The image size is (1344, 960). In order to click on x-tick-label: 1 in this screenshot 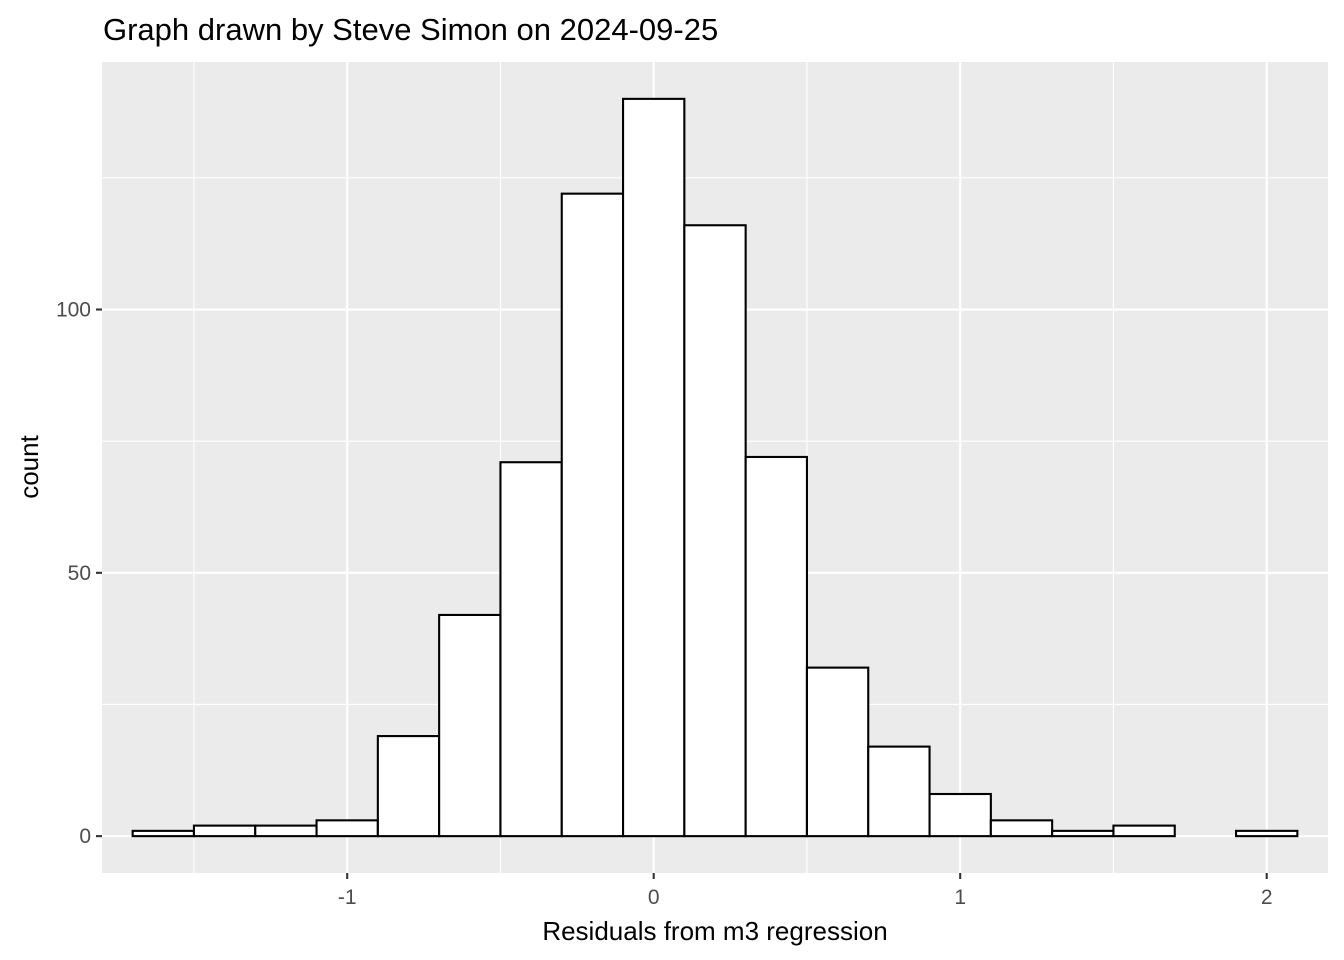, I will do `click(960, 897)`.